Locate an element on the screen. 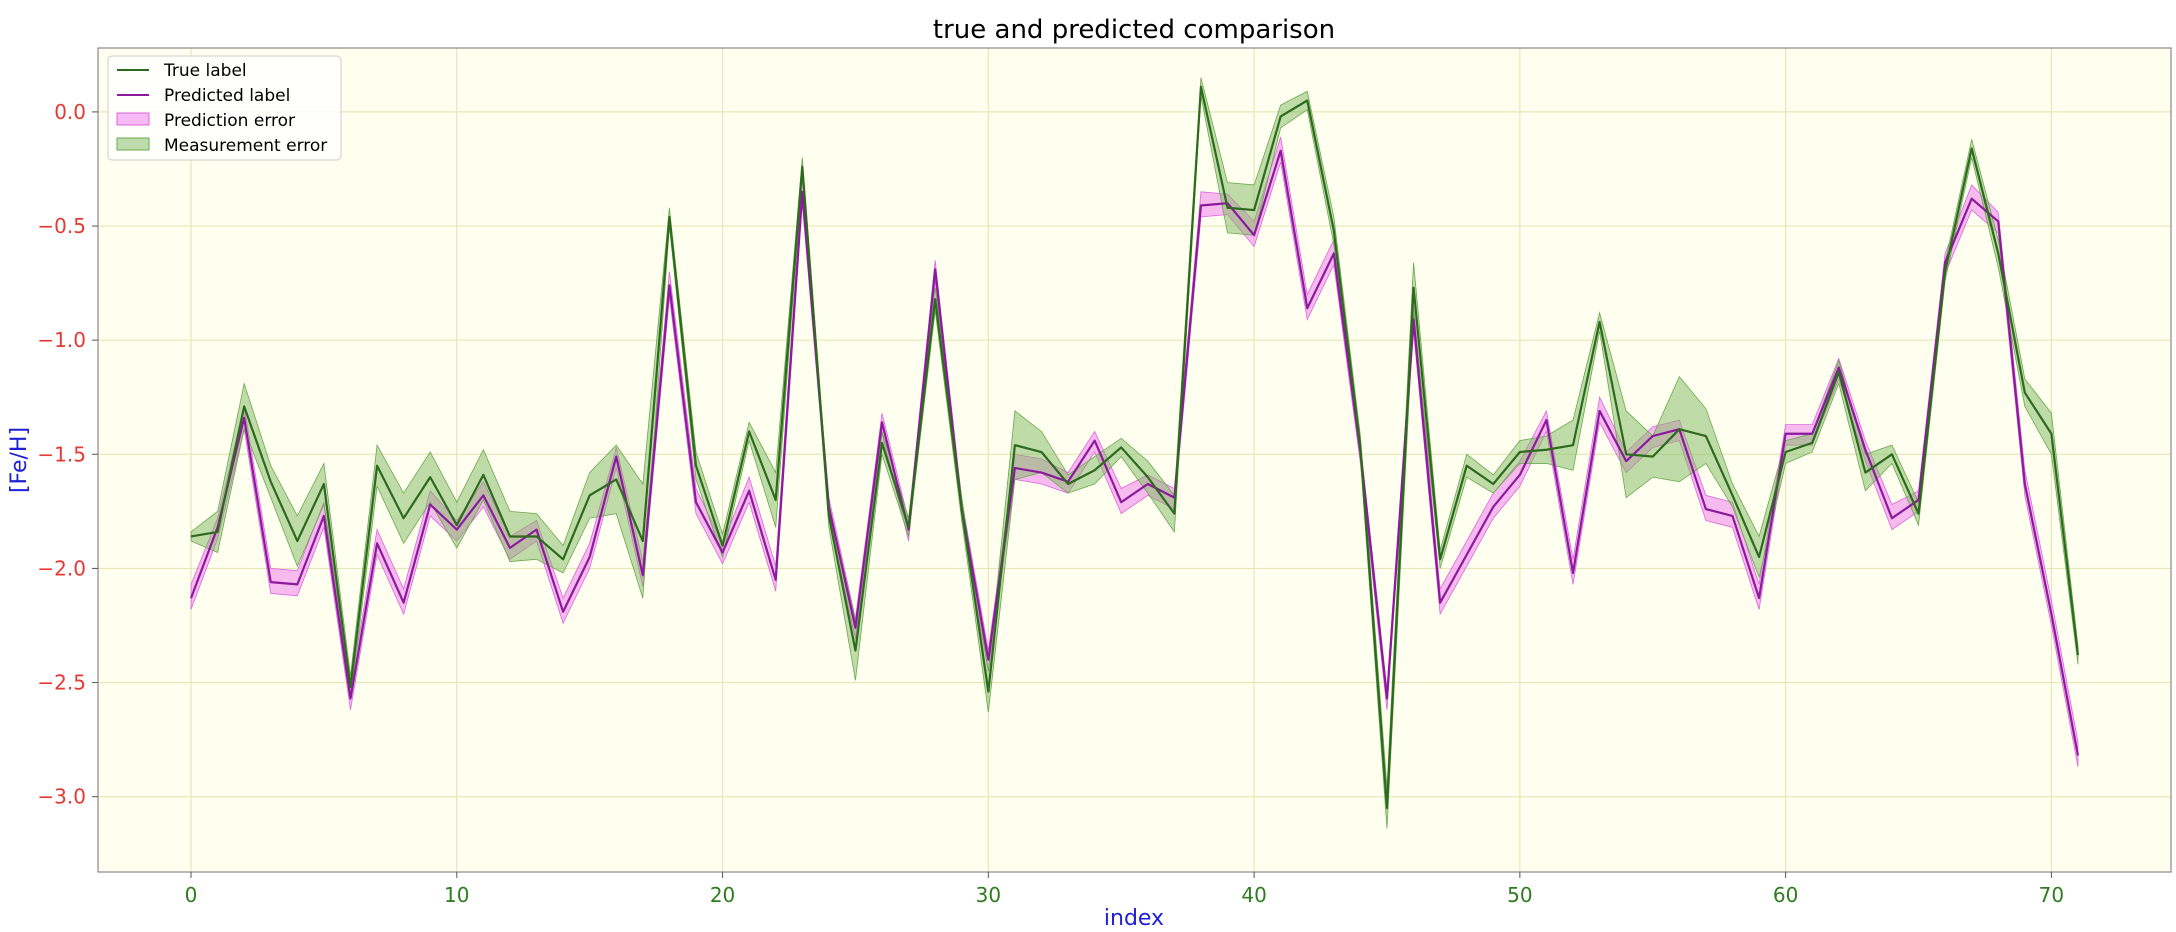 The width and height of the screenshot is (2176, 932). x-tick-label: 30 is located at coordinates (988, 895).